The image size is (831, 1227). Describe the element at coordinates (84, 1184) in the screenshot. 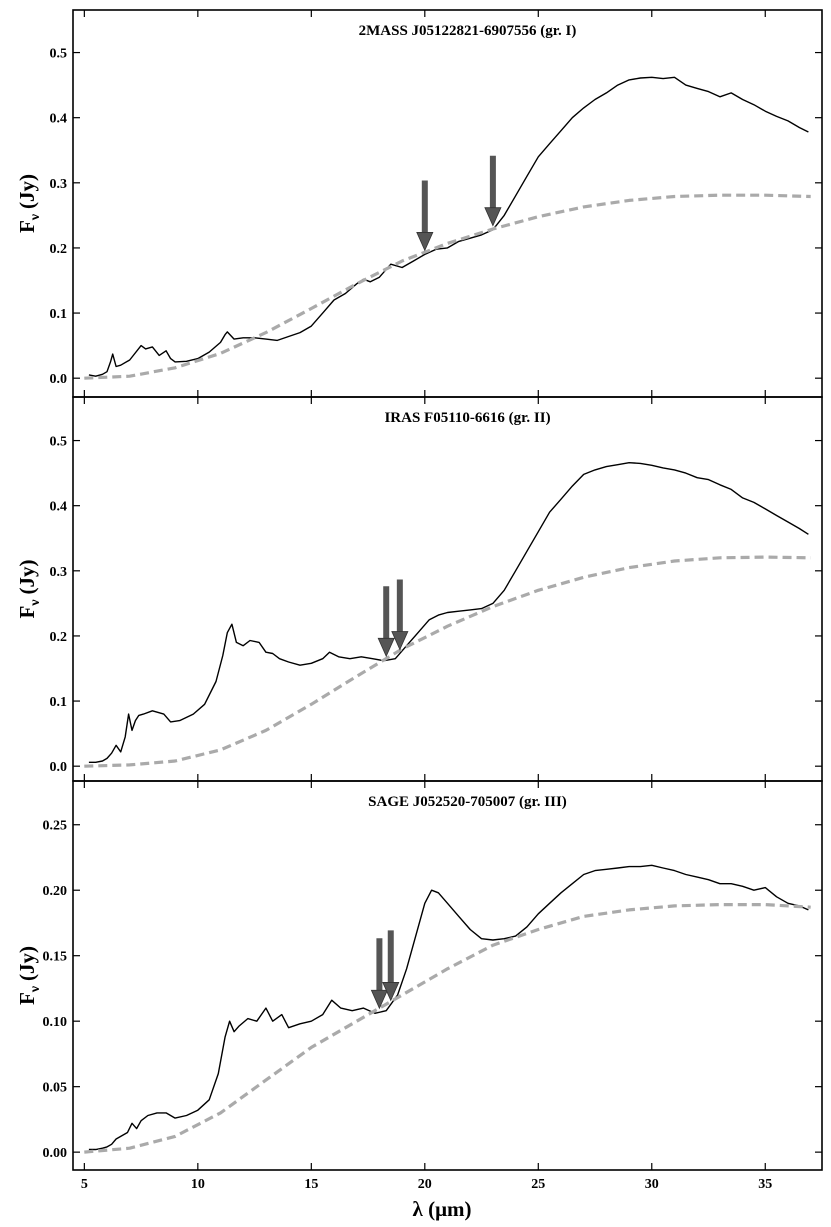

I see `x-tick-label: 5` at that location.